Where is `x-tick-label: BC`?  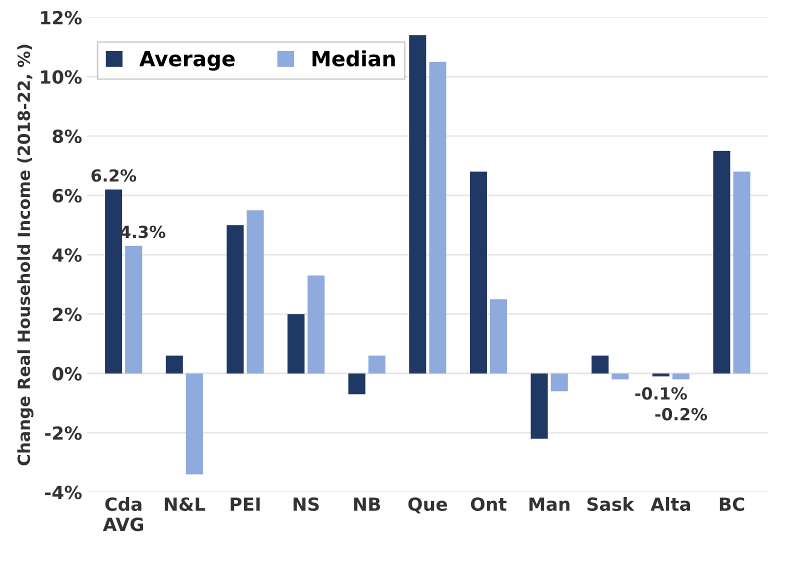
x-tick-label: BC is located at coordinates (732, 504).